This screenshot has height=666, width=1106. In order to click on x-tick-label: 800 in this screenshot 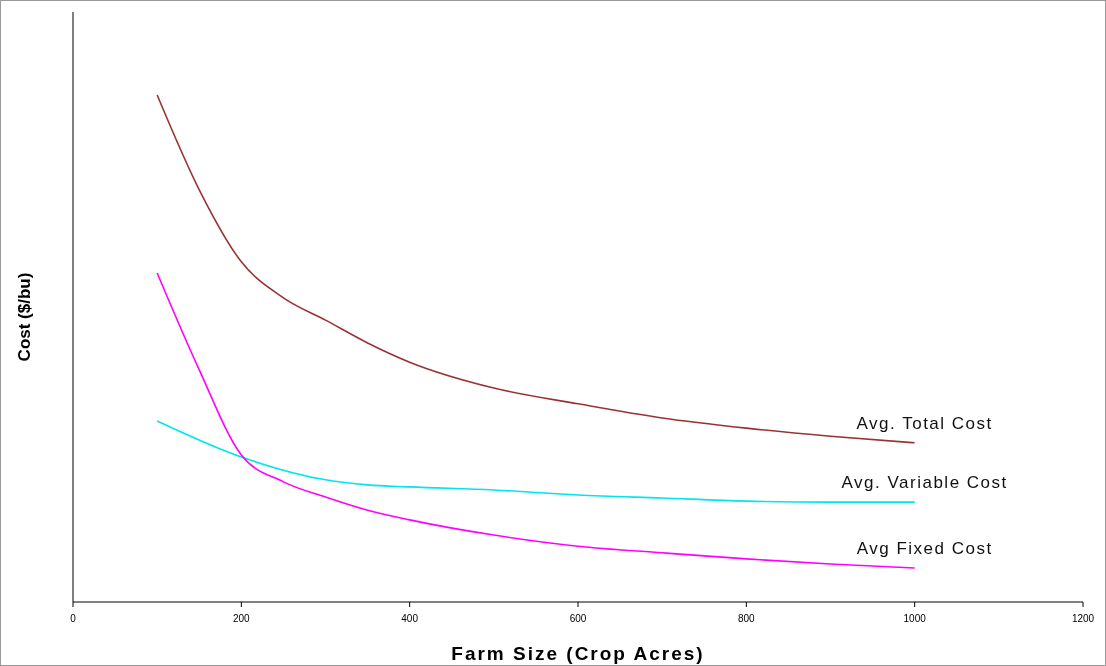, I will do `click(746, 618)`.